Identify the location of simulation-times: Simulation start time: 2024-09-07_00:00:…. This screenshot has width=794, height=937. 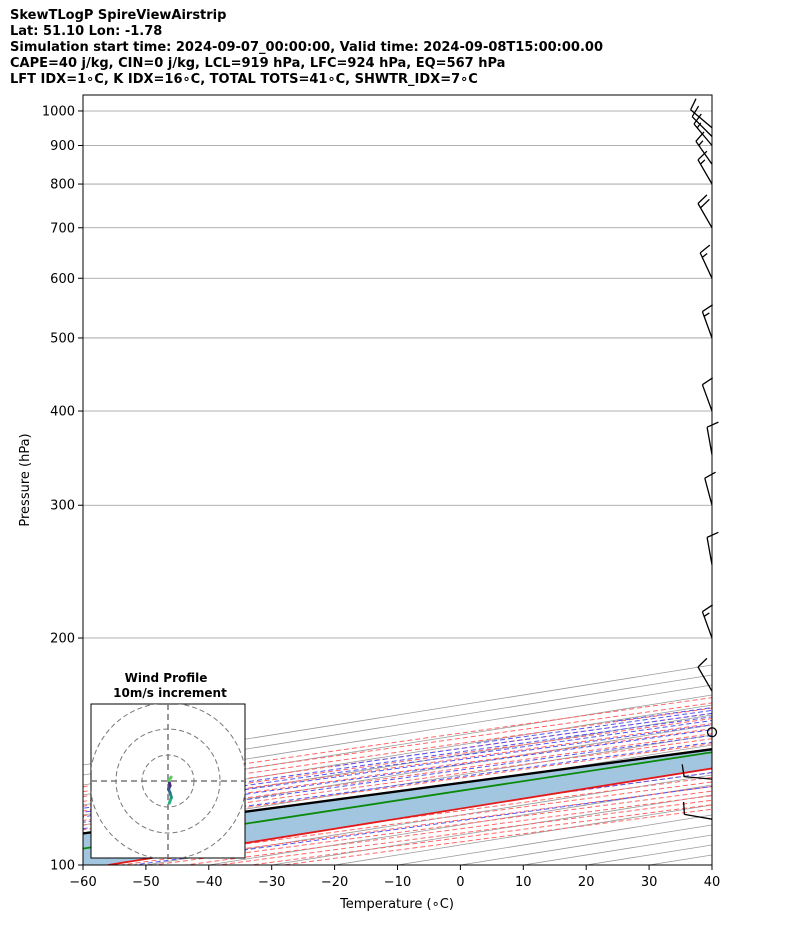
(306, 47).